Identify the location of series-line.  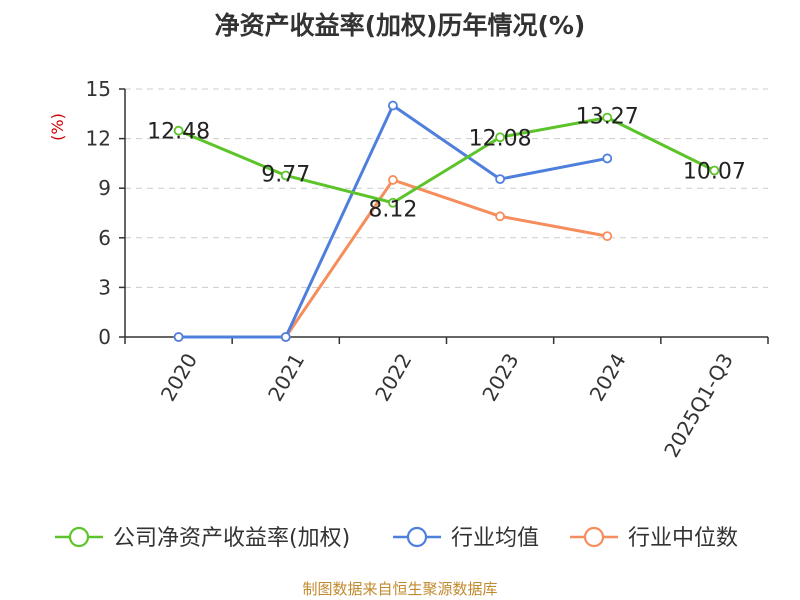
(447, 160).